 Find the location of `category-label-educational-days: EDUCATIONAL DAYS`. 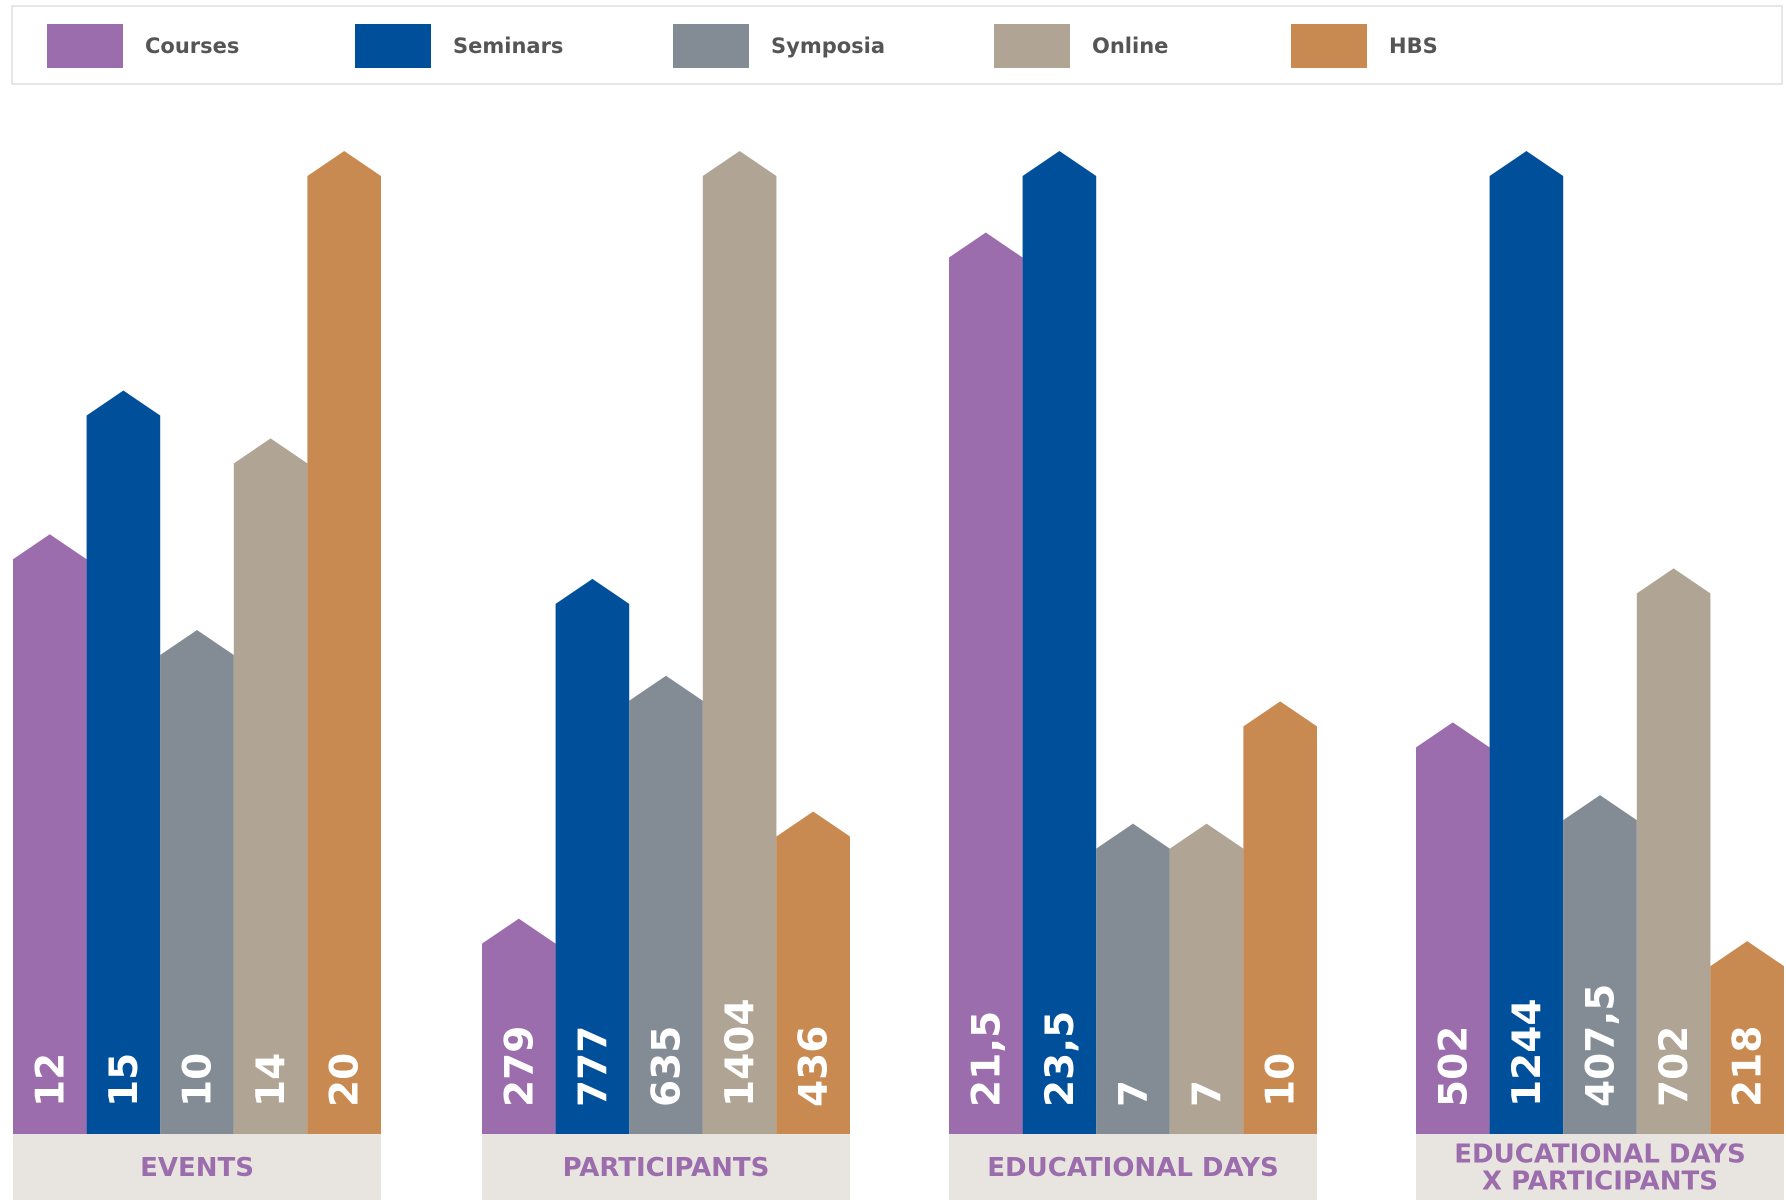

category-label-educational-days: EDUCATIONAL DAYS is located at coordinates (1132, 1168).